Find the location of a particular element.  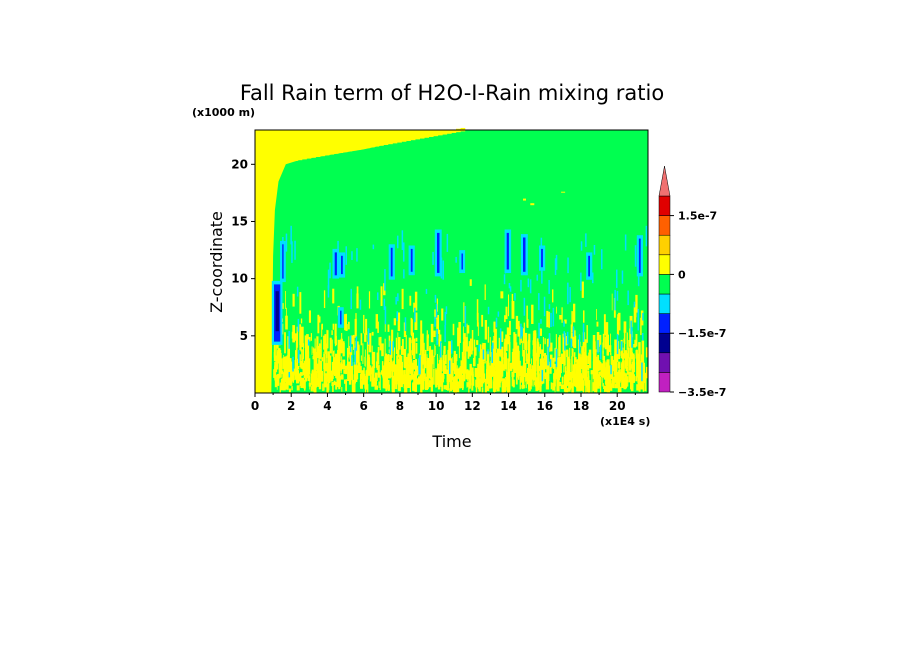

field-positive-region is located at coordinates (359, 261).